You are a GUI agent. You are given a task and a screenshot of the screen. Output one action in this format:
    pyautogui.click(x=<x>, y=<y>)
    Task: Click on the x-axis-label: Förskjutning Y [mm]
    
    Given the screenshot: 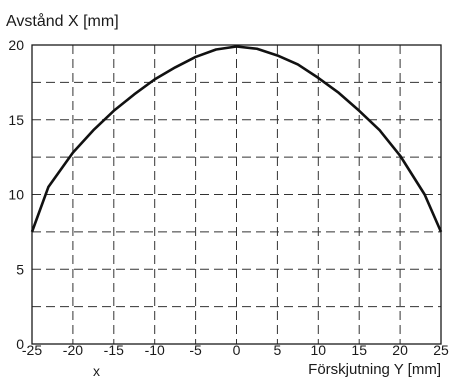 What is the action you would take?
    pyautogui.click(x=374, y=369)
    